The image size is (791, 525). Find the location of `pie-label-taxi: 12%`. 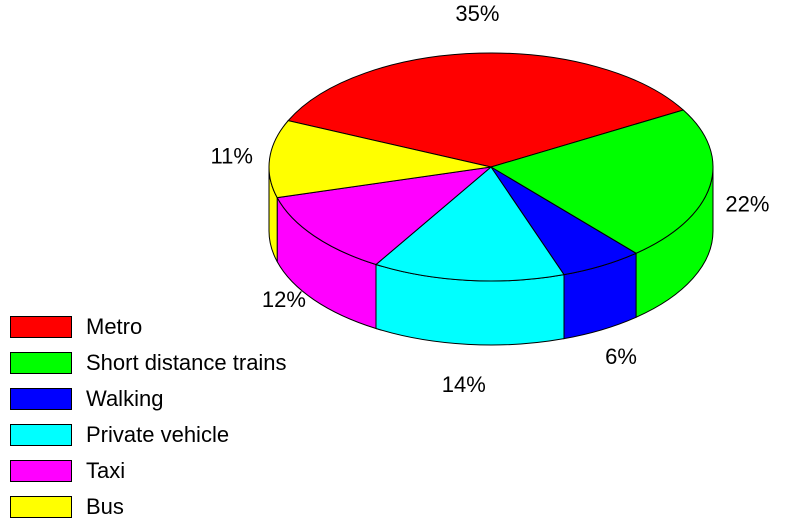

pie-label-taxi: 12% is located at coordinates (284, 299).